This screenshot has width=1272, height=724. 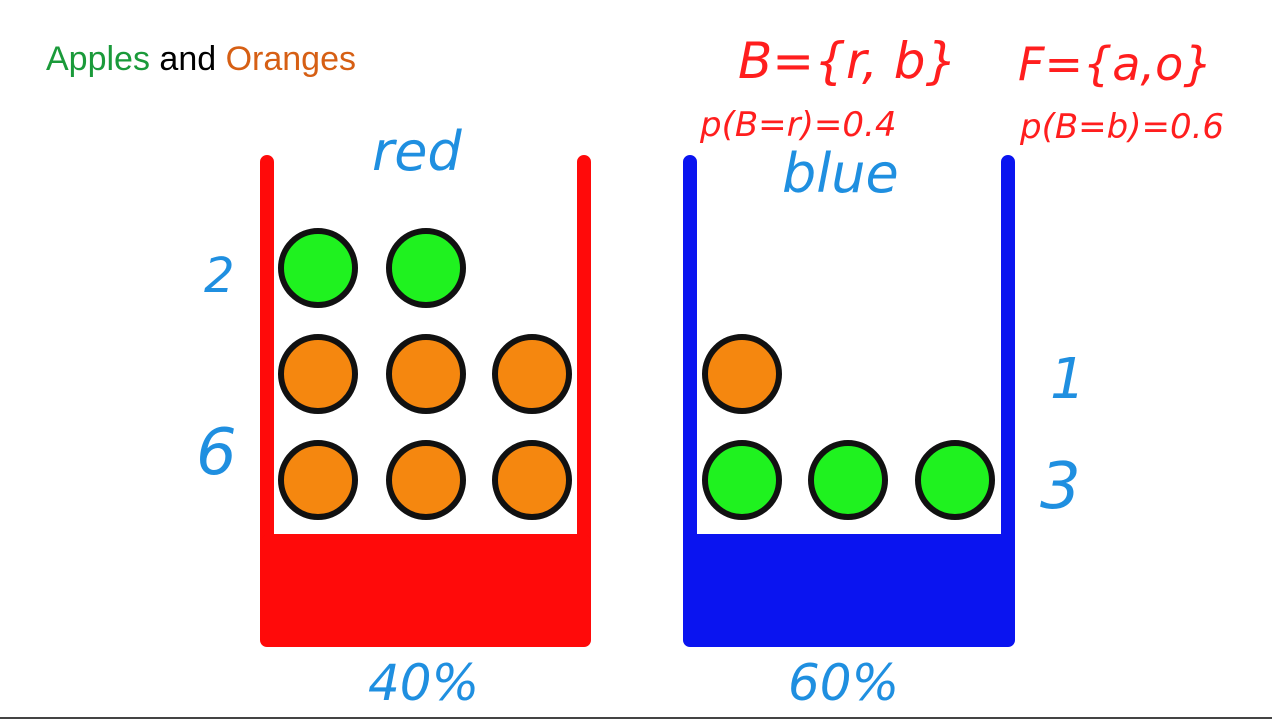 What do you see at coordinates (843, 683) in the screenshot?
I see `blue-box-percent: 60%` at bounding box center [843, 683].